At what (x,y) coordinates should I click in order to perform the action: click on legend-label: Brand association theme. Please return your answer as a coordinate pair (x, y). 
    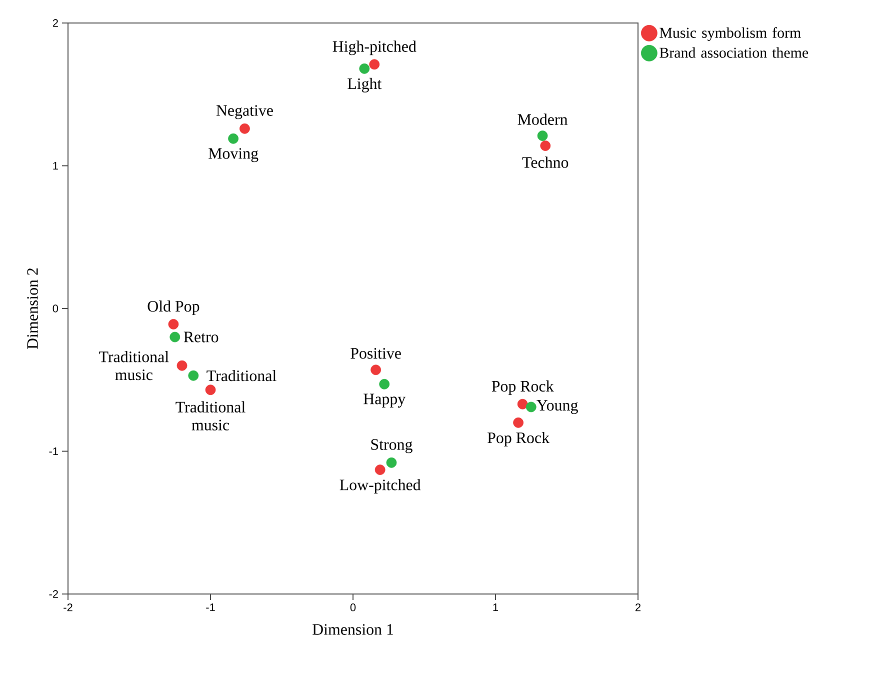
    Looking at the image, I should click on (734, 52).